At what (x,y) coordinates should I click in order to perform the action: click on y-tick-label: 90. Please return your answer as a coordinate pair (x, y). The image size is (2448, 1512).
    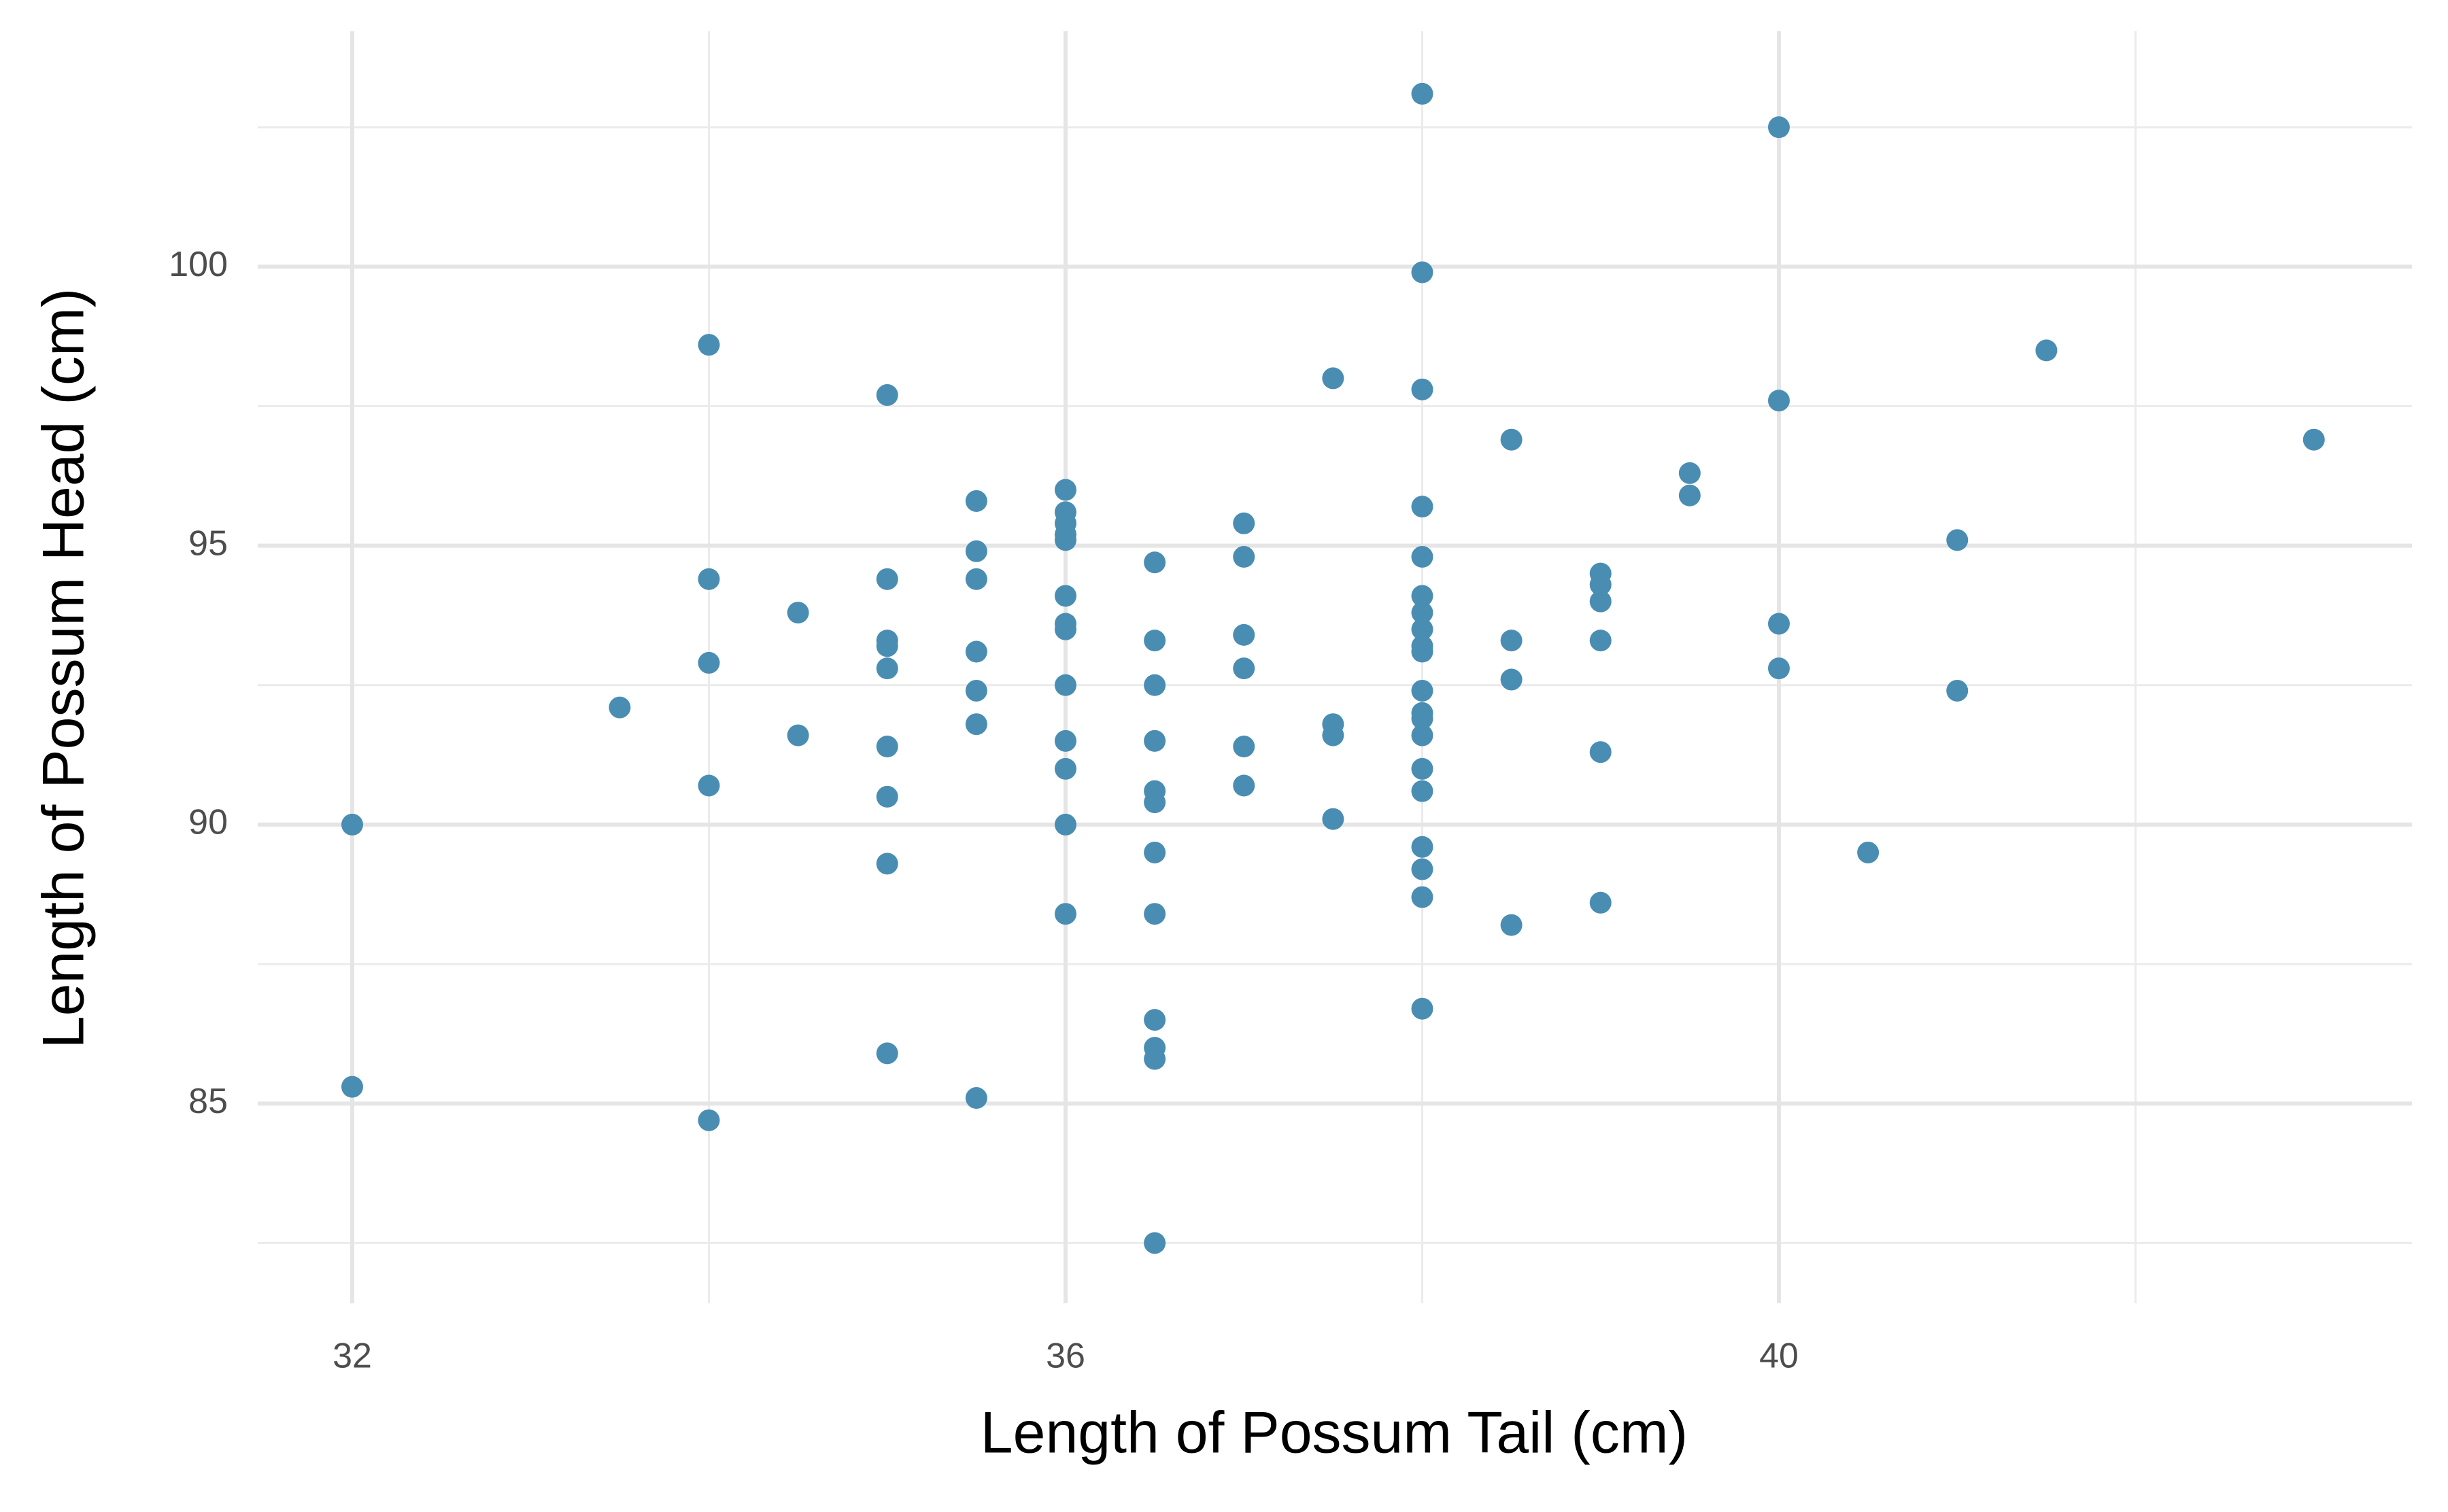
    Looking at the image, I should click on (208, 822).